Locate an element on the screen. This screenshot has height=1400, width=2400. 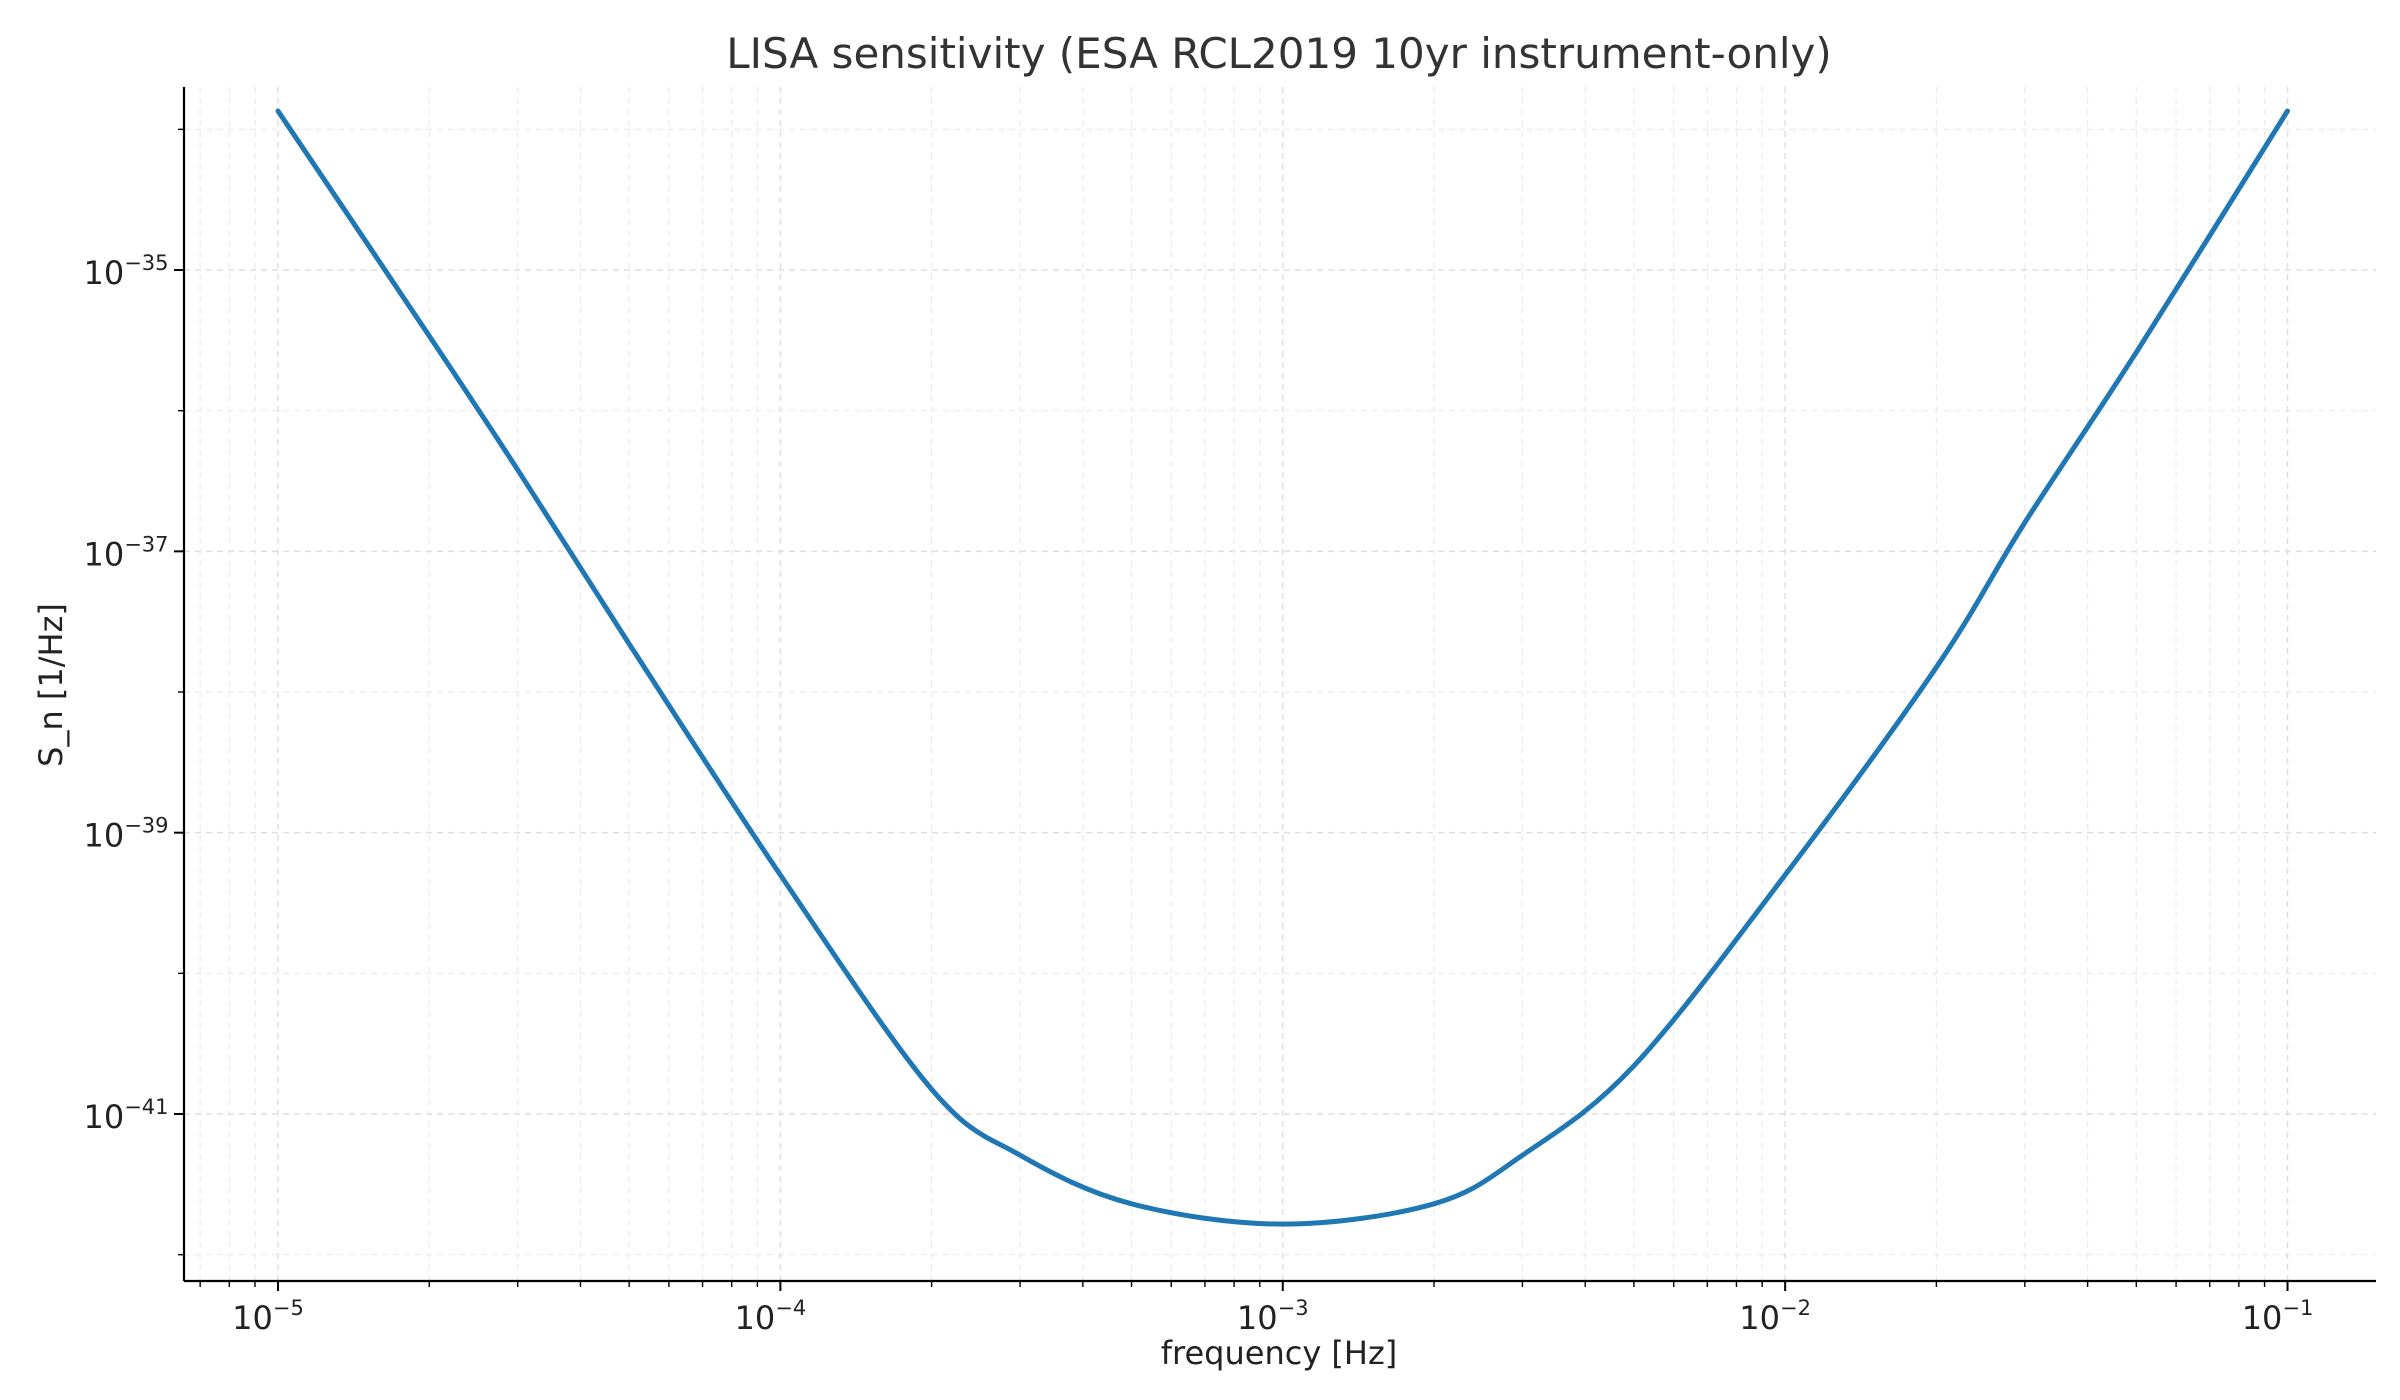
y-ticks: 10−35 10−37 10−39 10−41 is located at coordinates (133, 692).